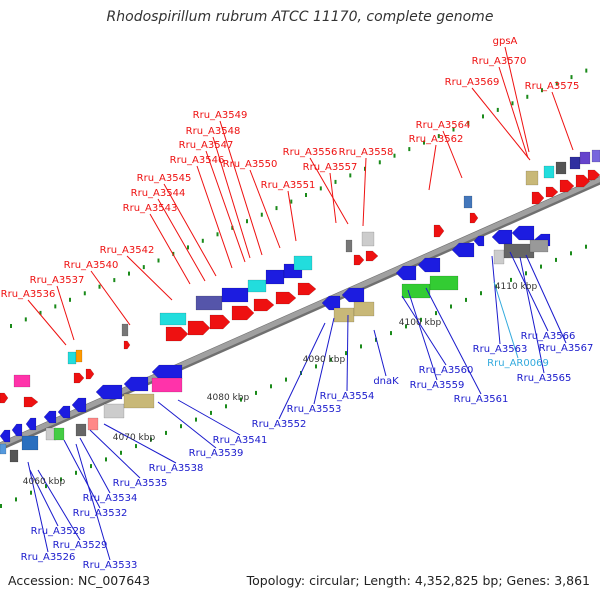  What do you see at coordinates (279, 424) in the screenshot?
I see `gene-label: Rru_A3552` at bounding box center [279, 424].